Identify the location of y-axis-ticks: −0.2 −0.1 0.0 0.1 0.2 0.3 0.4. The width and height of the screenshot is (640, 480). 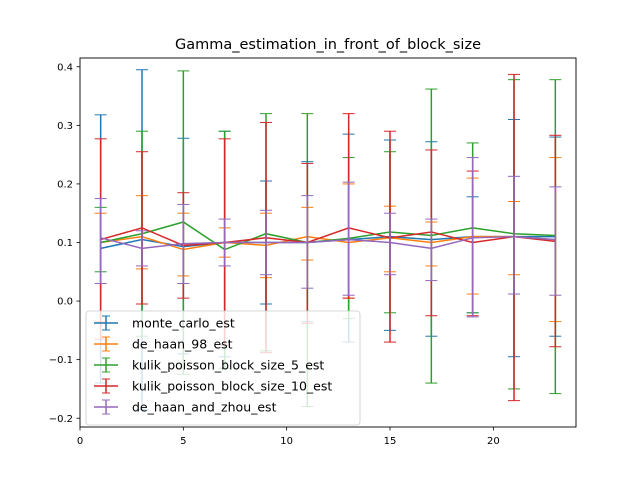
(64, 243).